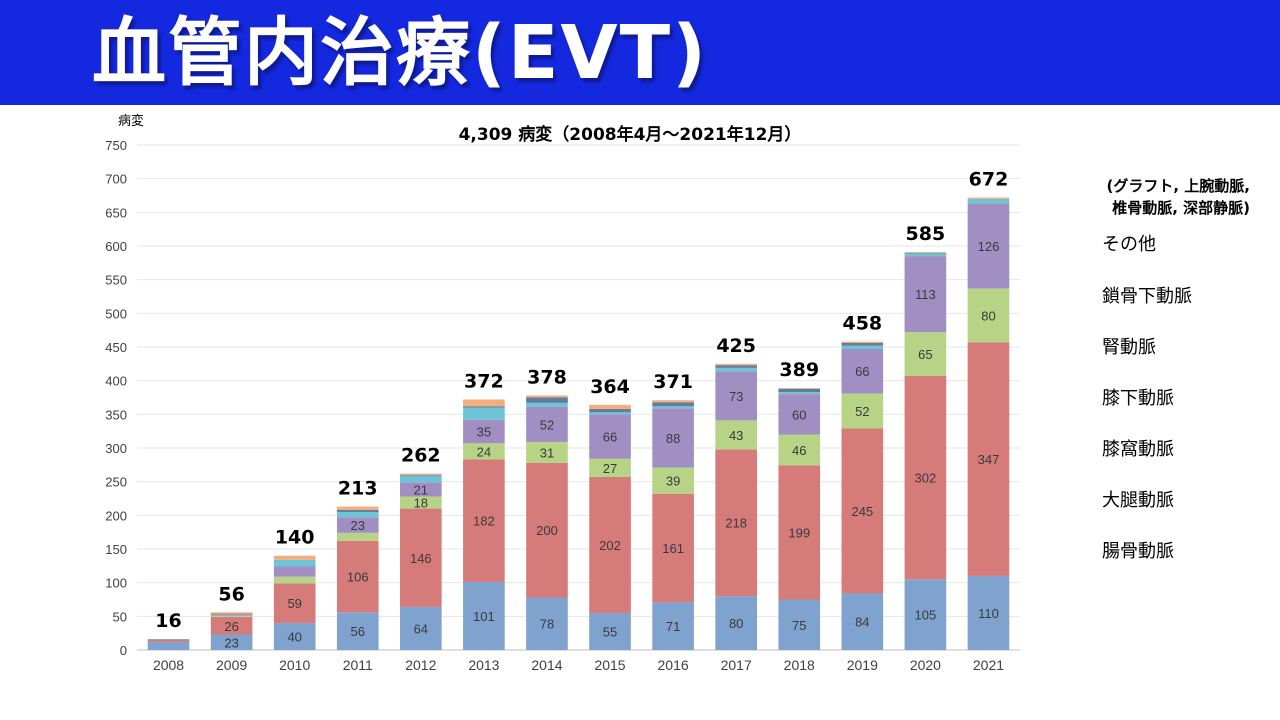  Describe the element at coordinates (1145, 197) in the screenshot. I see `legend-note: (グラフト, 上腕動脈, 椎骨動脈, 深部静脈)` at that location.